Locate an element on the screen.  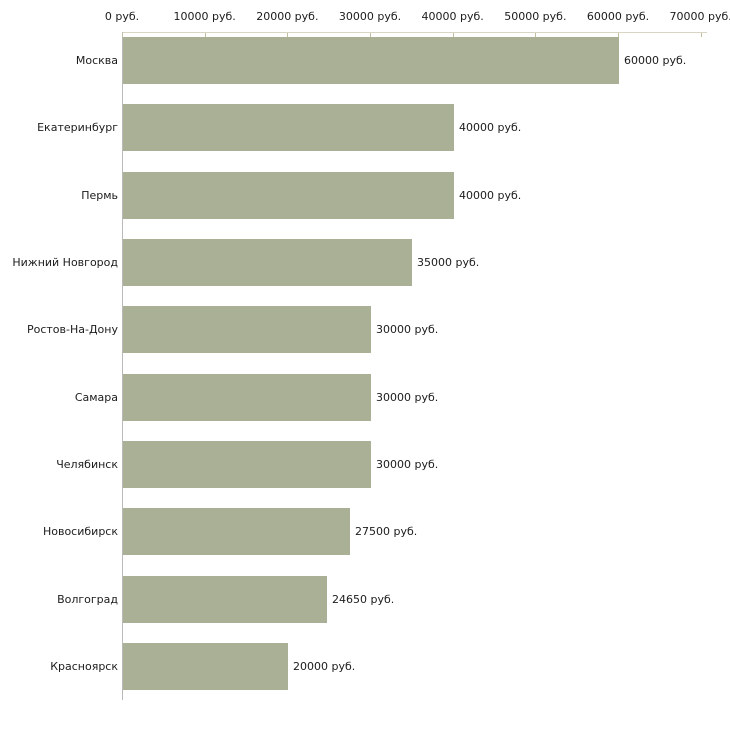
x-tick-label: 20000 руб. is located at coordinates (287, 16).